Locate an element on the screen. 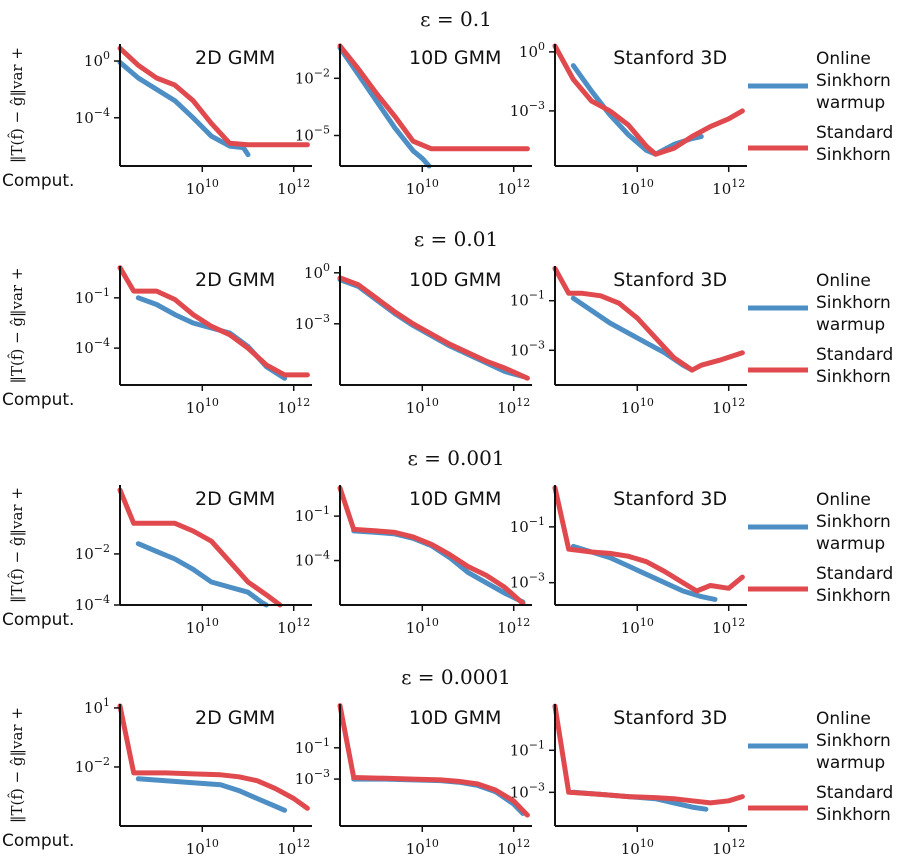  row-title: ε = 0.001 is located at coordinates (455, 458).